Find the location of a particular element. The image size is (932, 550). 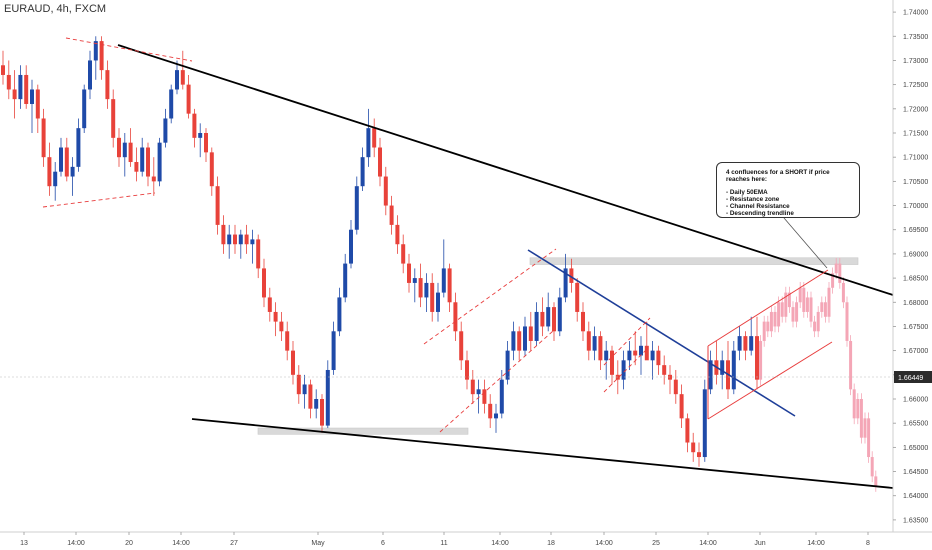

mini-channel-lower is located at coordinates (626, 370).